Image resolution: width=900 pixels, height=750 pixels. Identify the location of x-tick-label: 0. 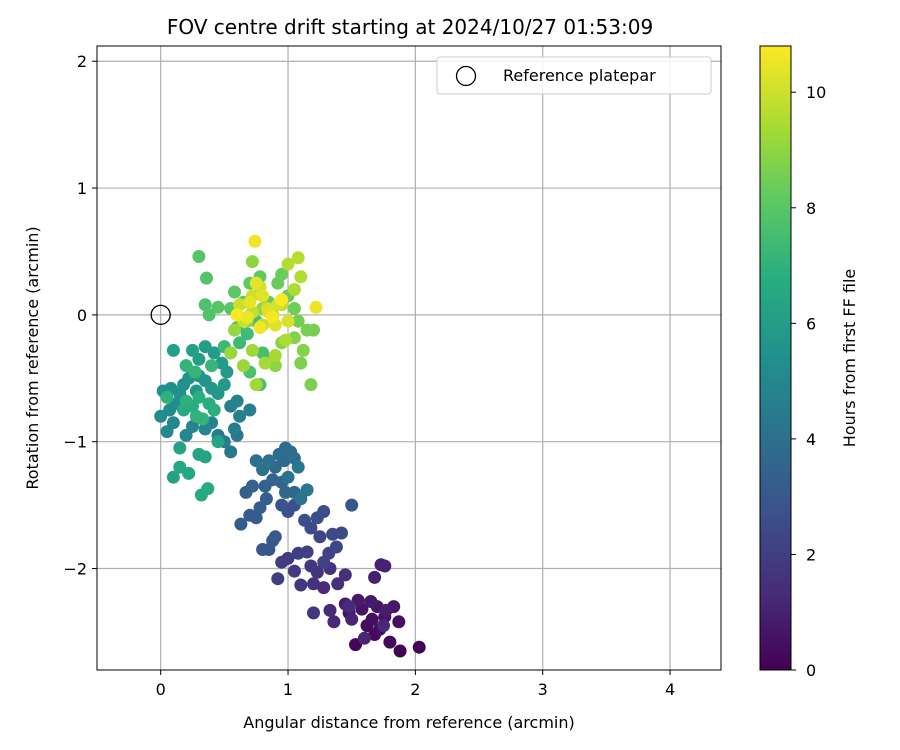
(161, 689).